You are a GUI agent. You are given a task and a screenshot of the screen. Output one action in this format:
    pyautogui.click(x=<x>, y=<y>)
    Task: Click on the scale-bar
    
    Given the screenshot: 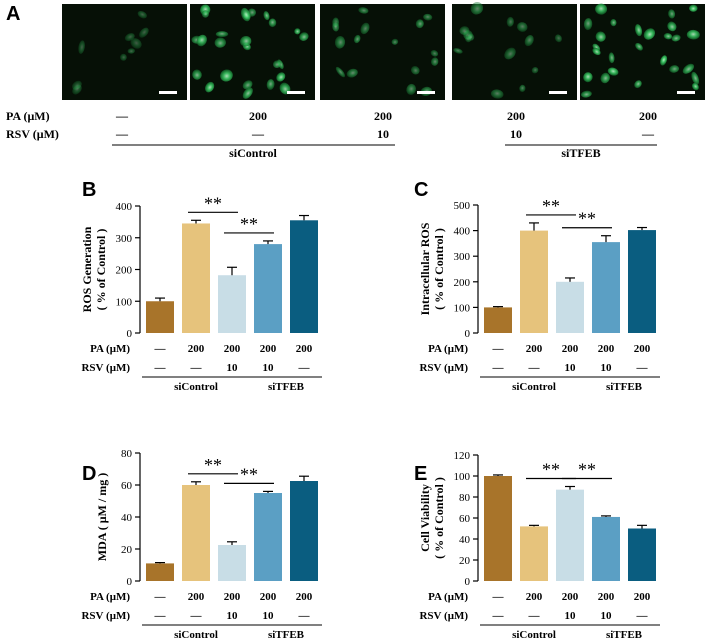 What is the action you would take?
    pyautogui.click(x=558, y=92)
    